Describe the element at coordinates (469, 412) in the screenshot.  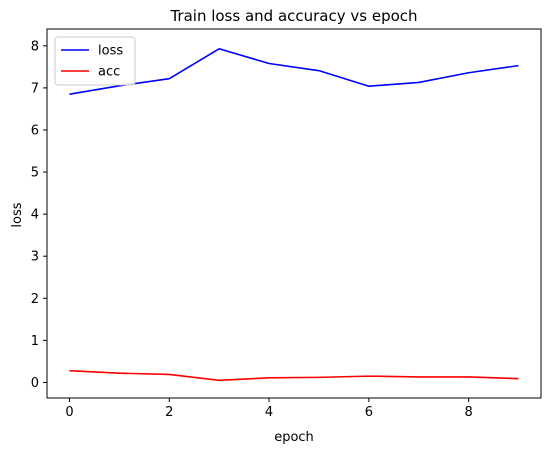
I see `x-tick-label: 8` at that location.